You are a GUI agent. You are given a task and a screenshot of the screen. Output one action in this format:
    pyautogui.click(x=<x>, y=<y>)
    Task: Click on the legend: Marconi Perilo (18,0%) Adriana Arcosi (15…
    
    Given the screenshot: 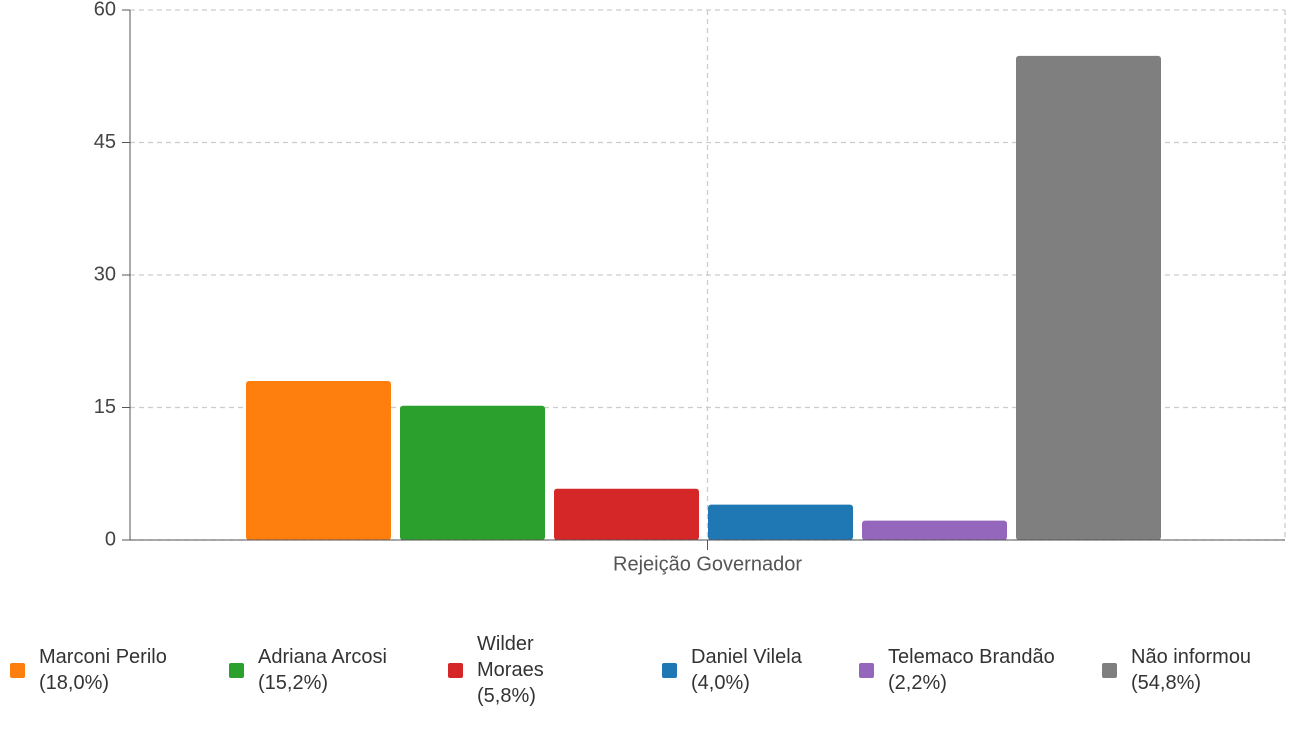 What is the action you would take?
    pyautogui.click(x=648, y=670)
    